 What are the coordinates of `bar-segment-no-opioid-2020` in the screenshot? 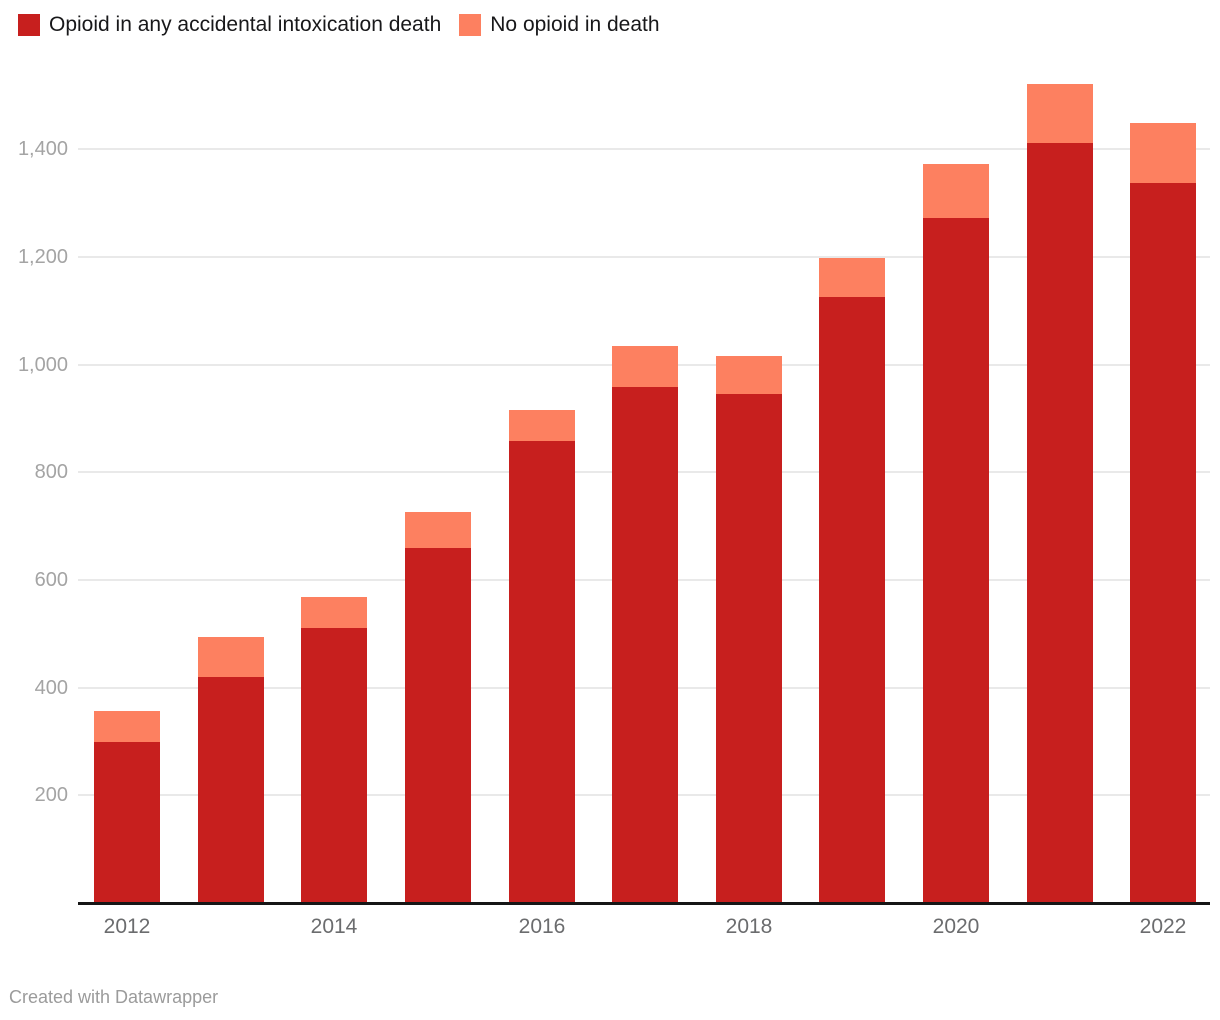 It's located at (956, 191).